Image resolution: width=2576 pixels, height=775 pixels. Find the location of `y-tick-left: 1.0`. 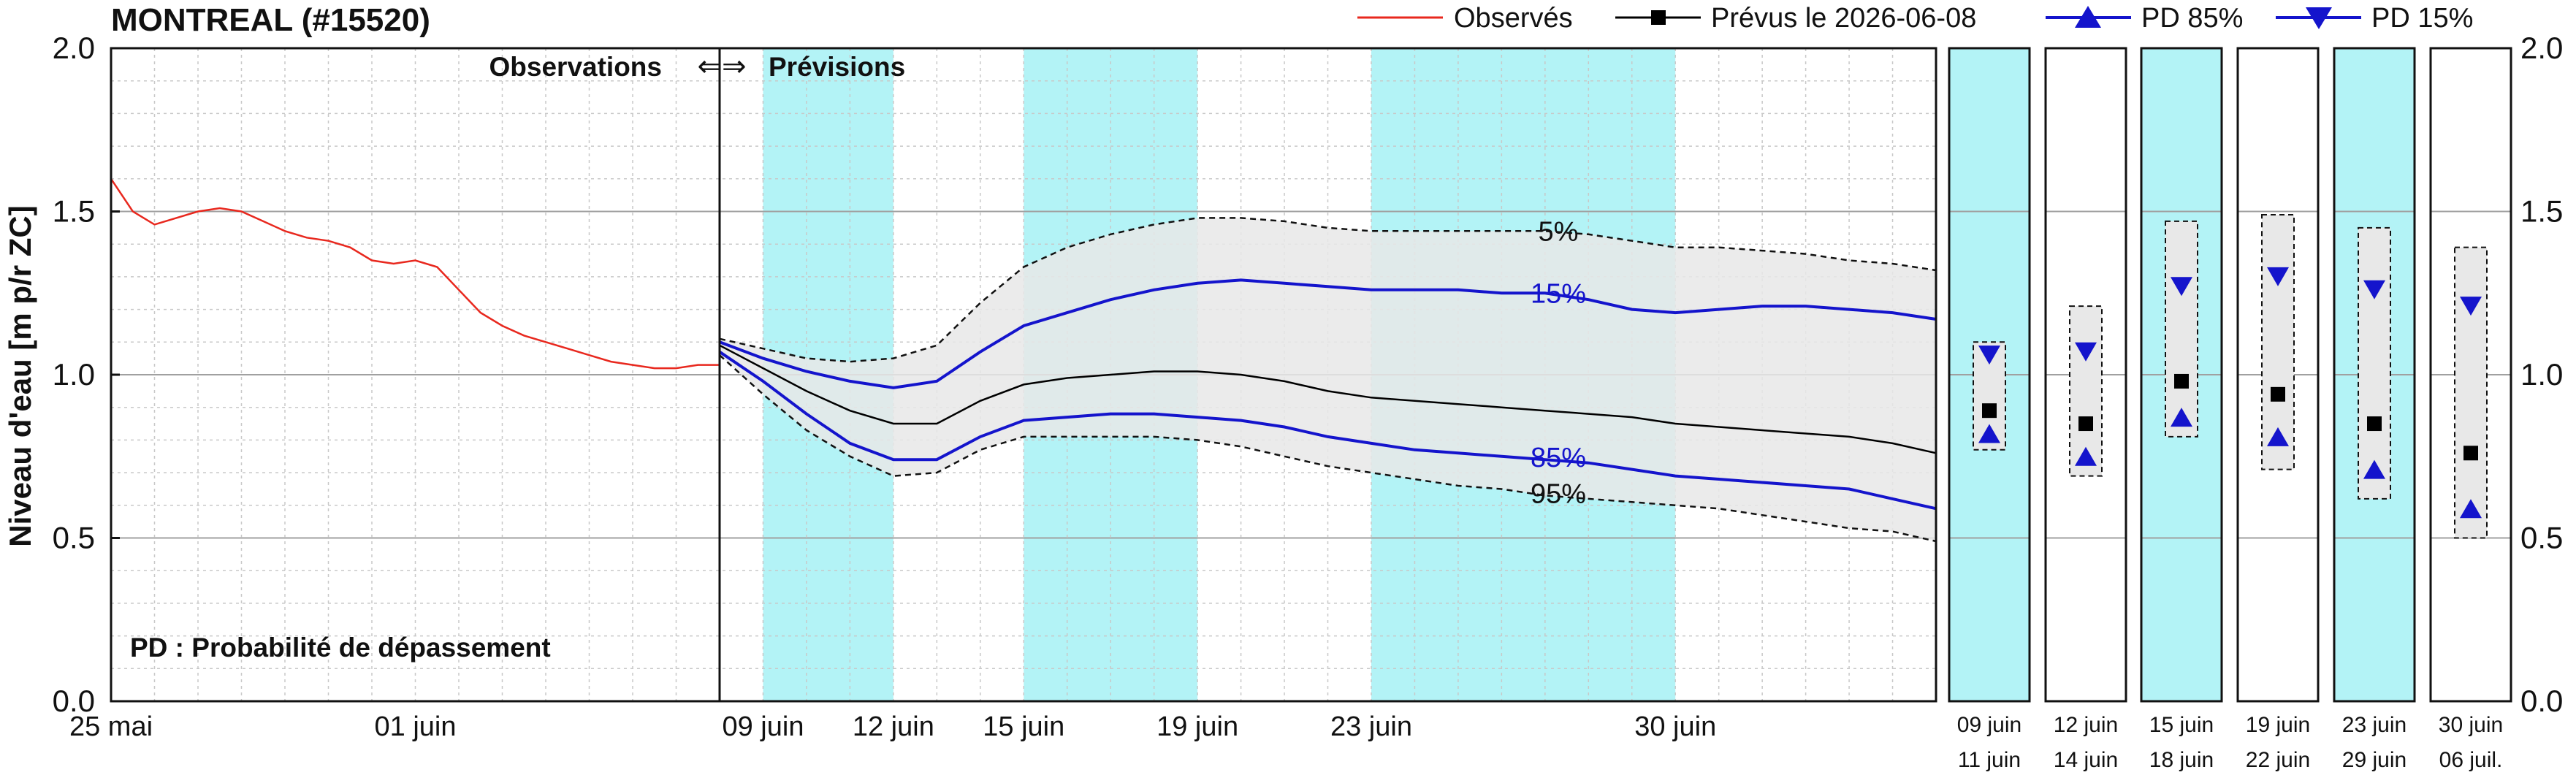

y-tick-left: 1.0 is located at coordinates (74, 374).